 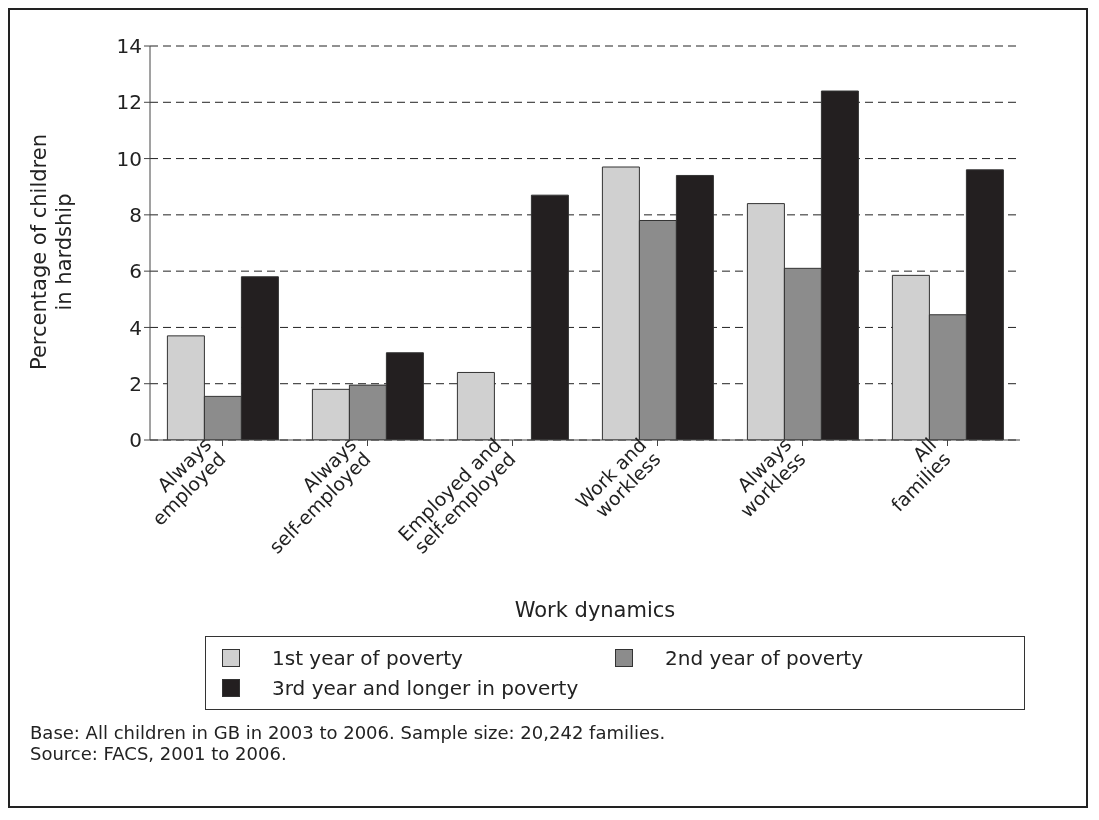 What do you see at coordinates (367, 658) in the screenshot?
I see `legend-label: 1st year of poverty` at bounding box center [367, 658].